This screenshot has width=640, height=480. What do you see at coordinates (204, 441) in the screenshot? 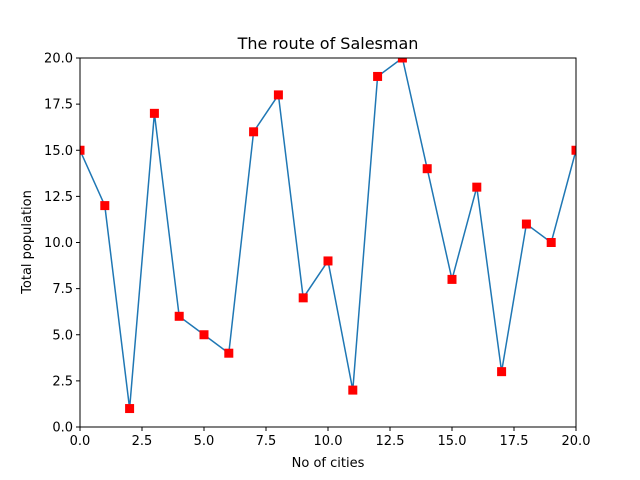
I see `x-tick-label: 5.0` at bounding box center [204, 441].